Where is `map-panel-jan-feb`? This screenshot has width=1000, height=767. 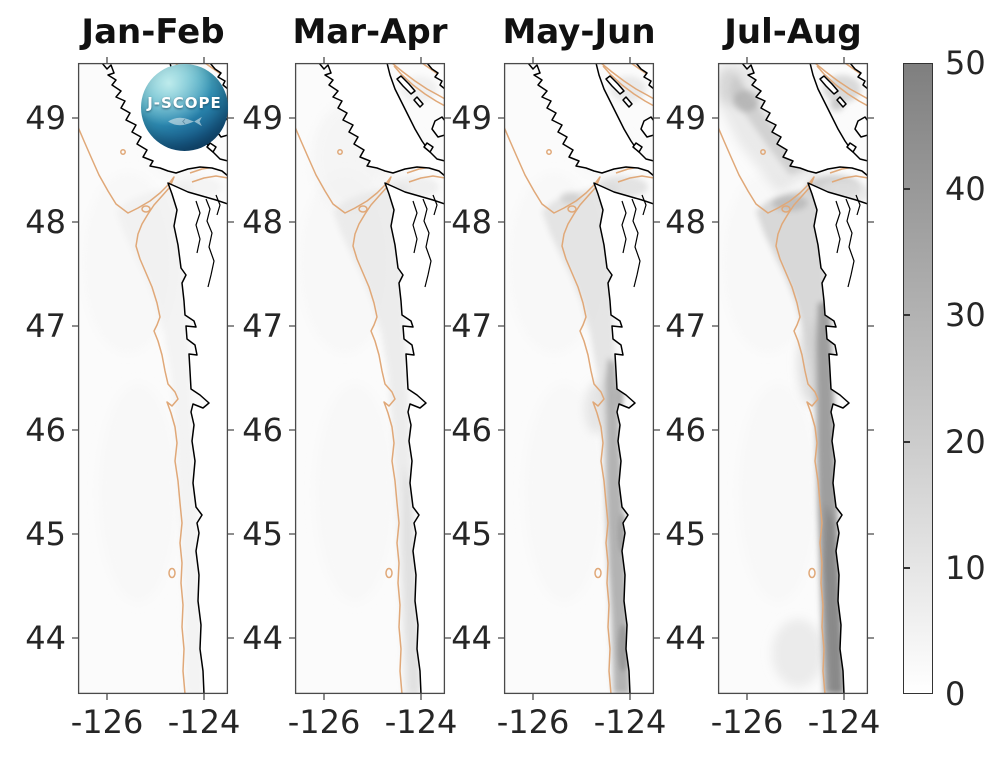
map-panel-jan-feb is located at coordinates (153, 378).